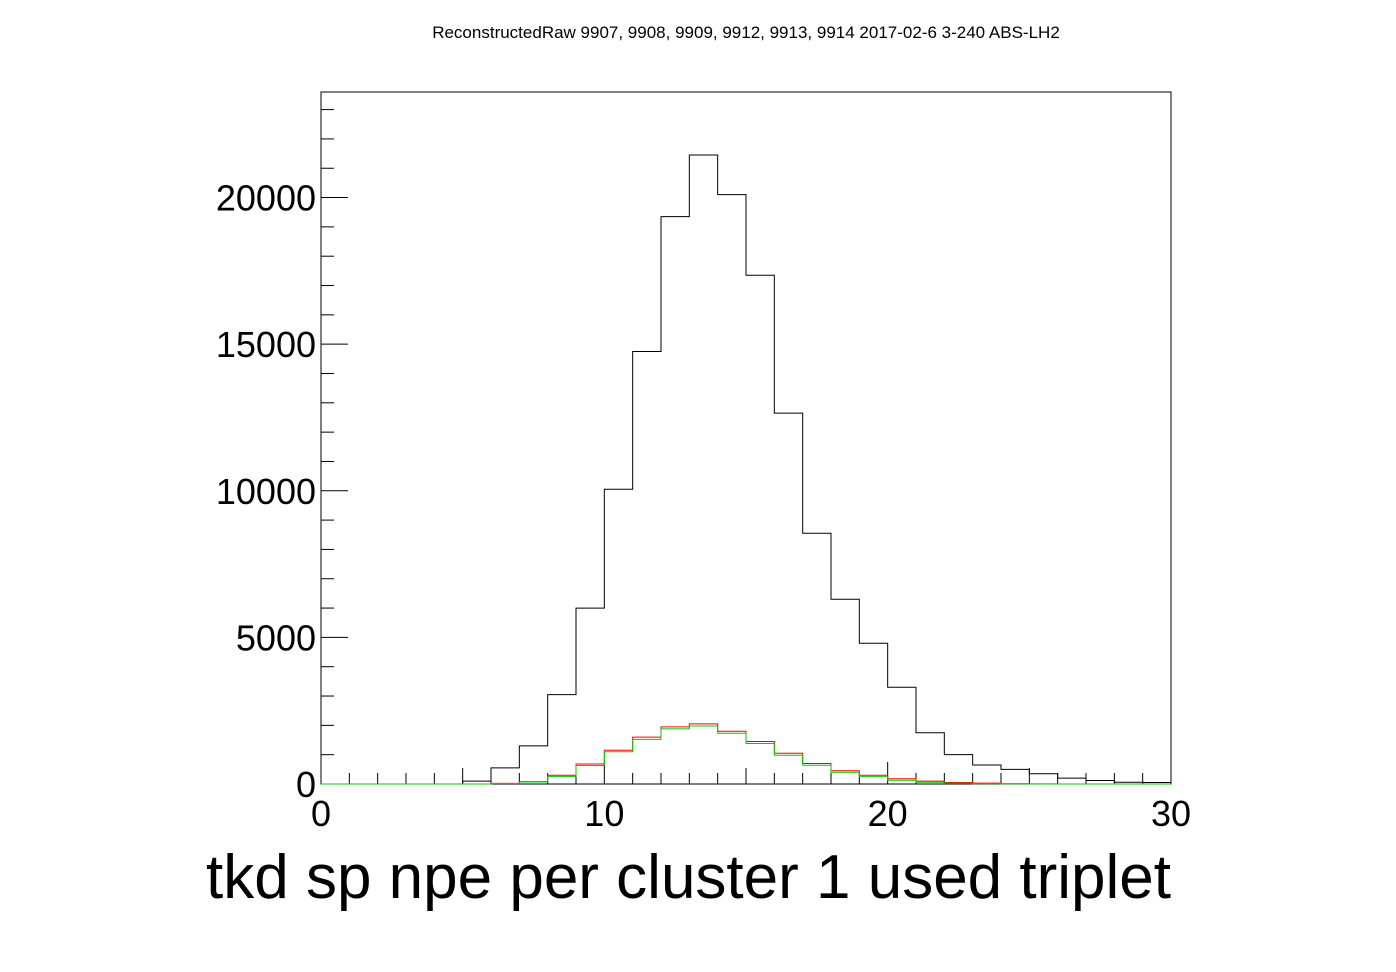  Describe the element at coordinates (688, 877) in the screenshot. I see `x-axis-label: tkd sp npe per cluster 1 used triplet` at that location.